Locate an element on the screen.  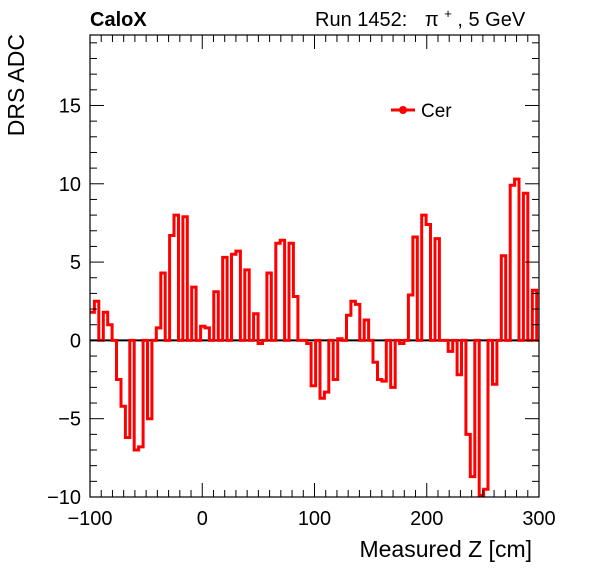
y-tick-label: 15 is located at coordinates (70, 106).